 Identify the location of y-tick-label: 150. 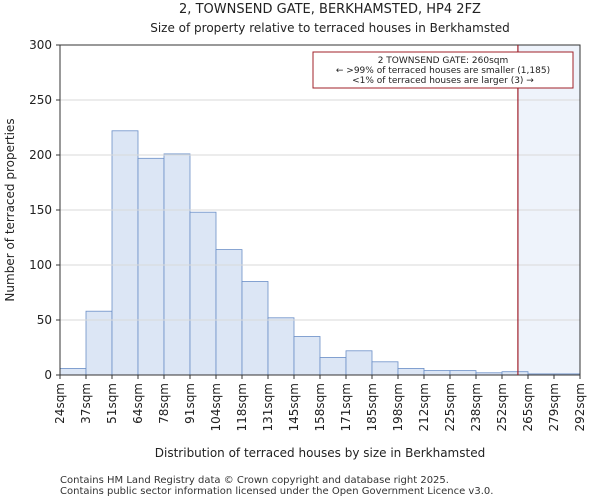
(40, 210).